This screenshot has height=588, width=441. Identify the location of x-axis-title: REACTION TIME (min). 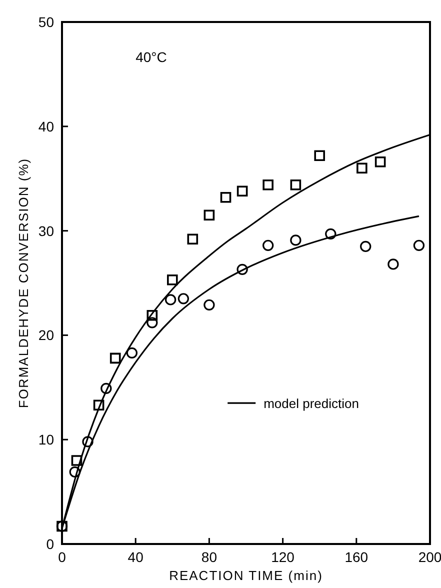
(246, 575).